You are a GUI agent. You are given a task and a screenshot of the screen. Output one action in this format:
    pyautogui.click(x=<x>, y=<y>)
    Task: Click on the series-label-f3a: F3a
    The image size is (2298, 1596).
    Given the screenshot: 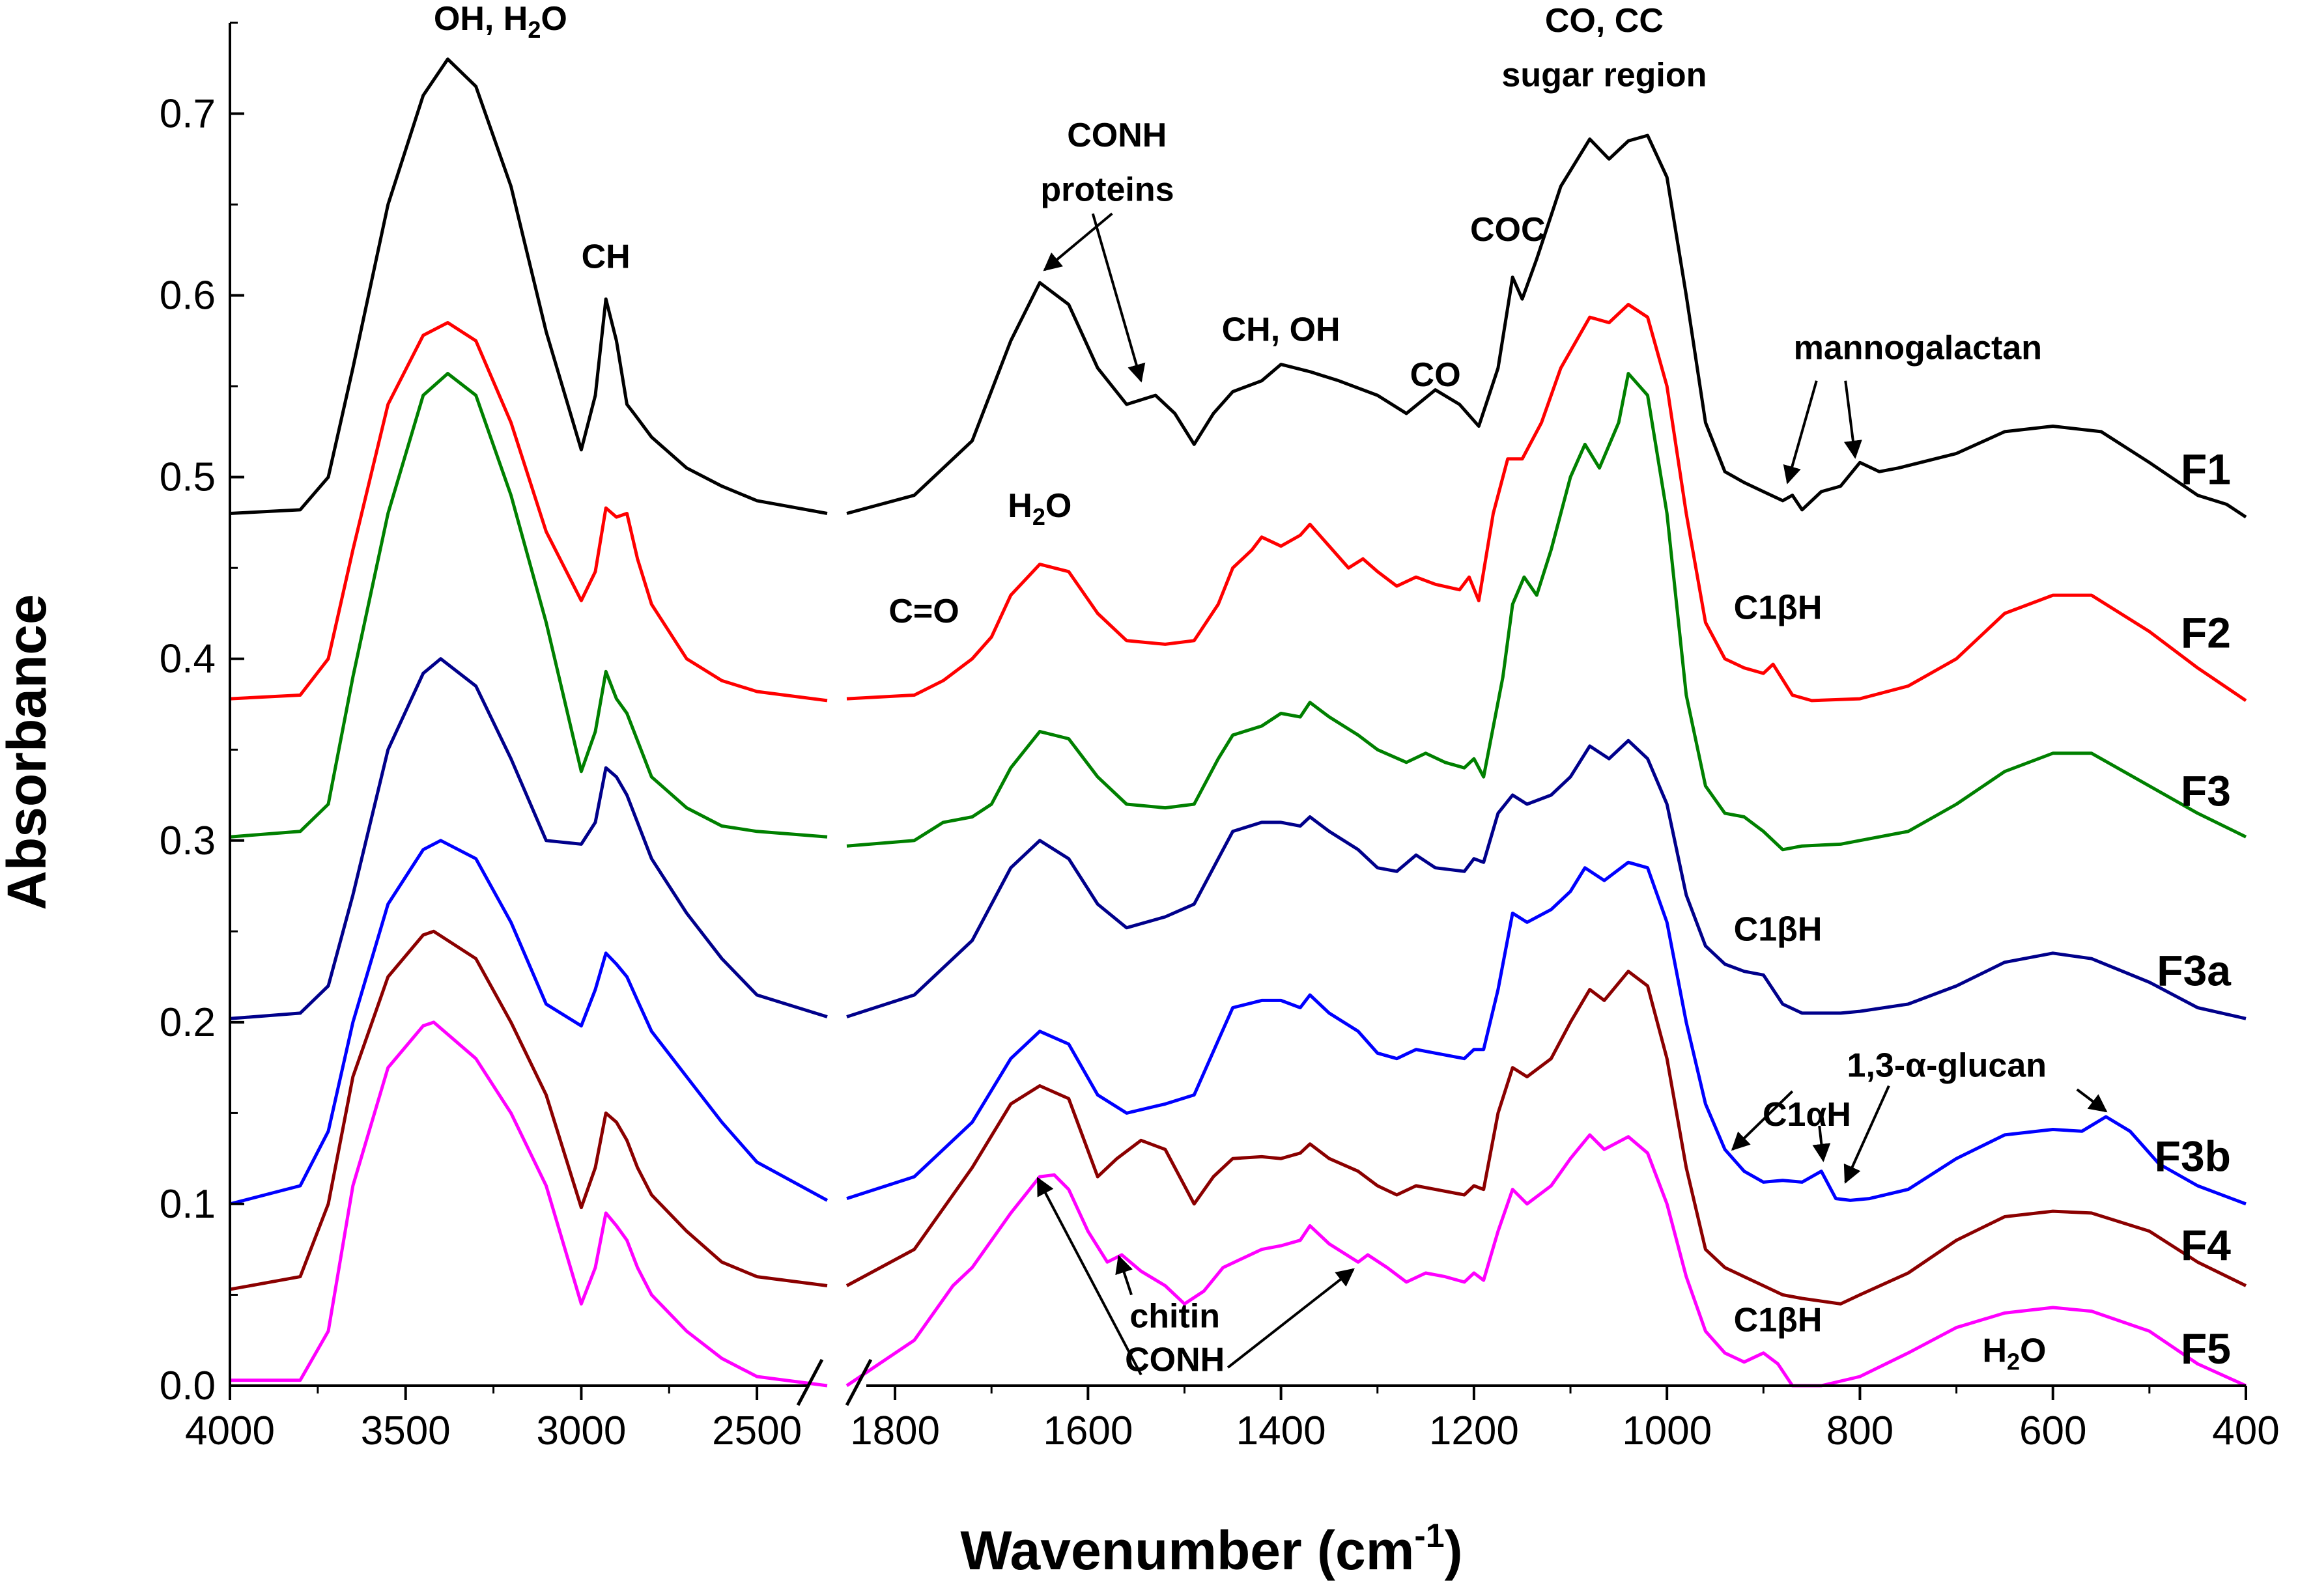 What is the action you would take?
    pyautogui.click(x=2194, y=971)
    